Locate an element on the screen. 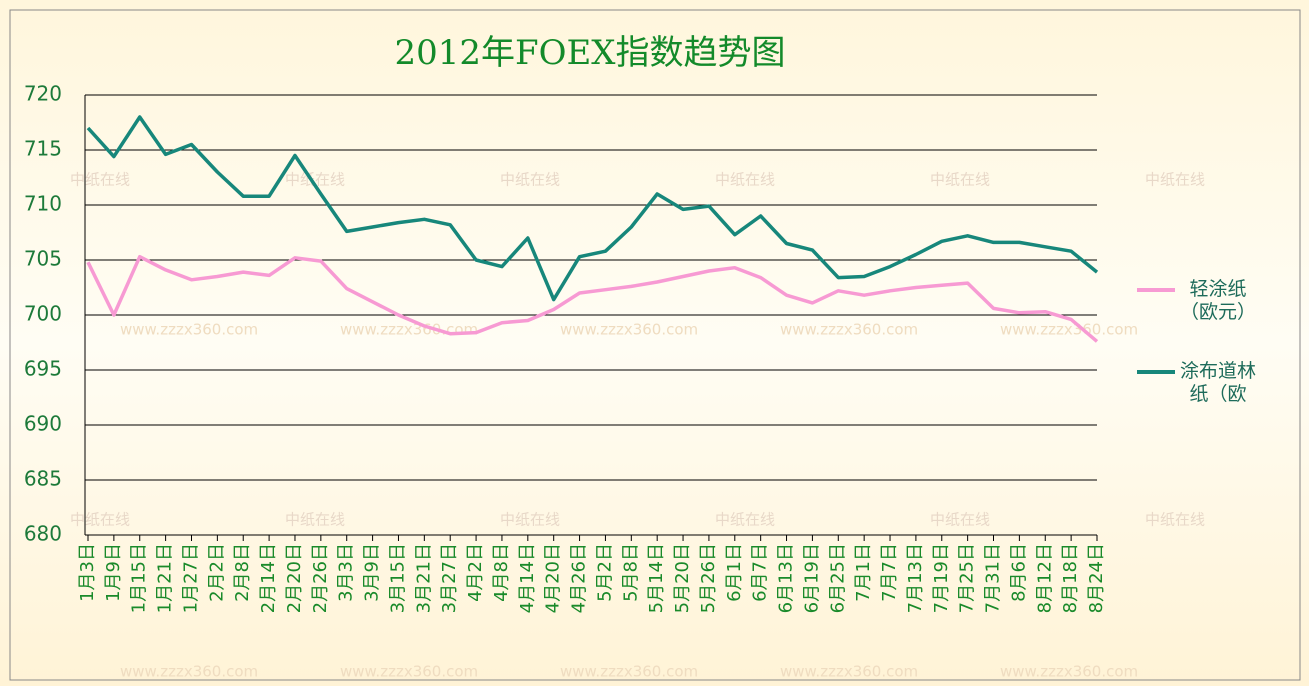  x-tick-label: 7月7日 is located at coordinates (889, 572).